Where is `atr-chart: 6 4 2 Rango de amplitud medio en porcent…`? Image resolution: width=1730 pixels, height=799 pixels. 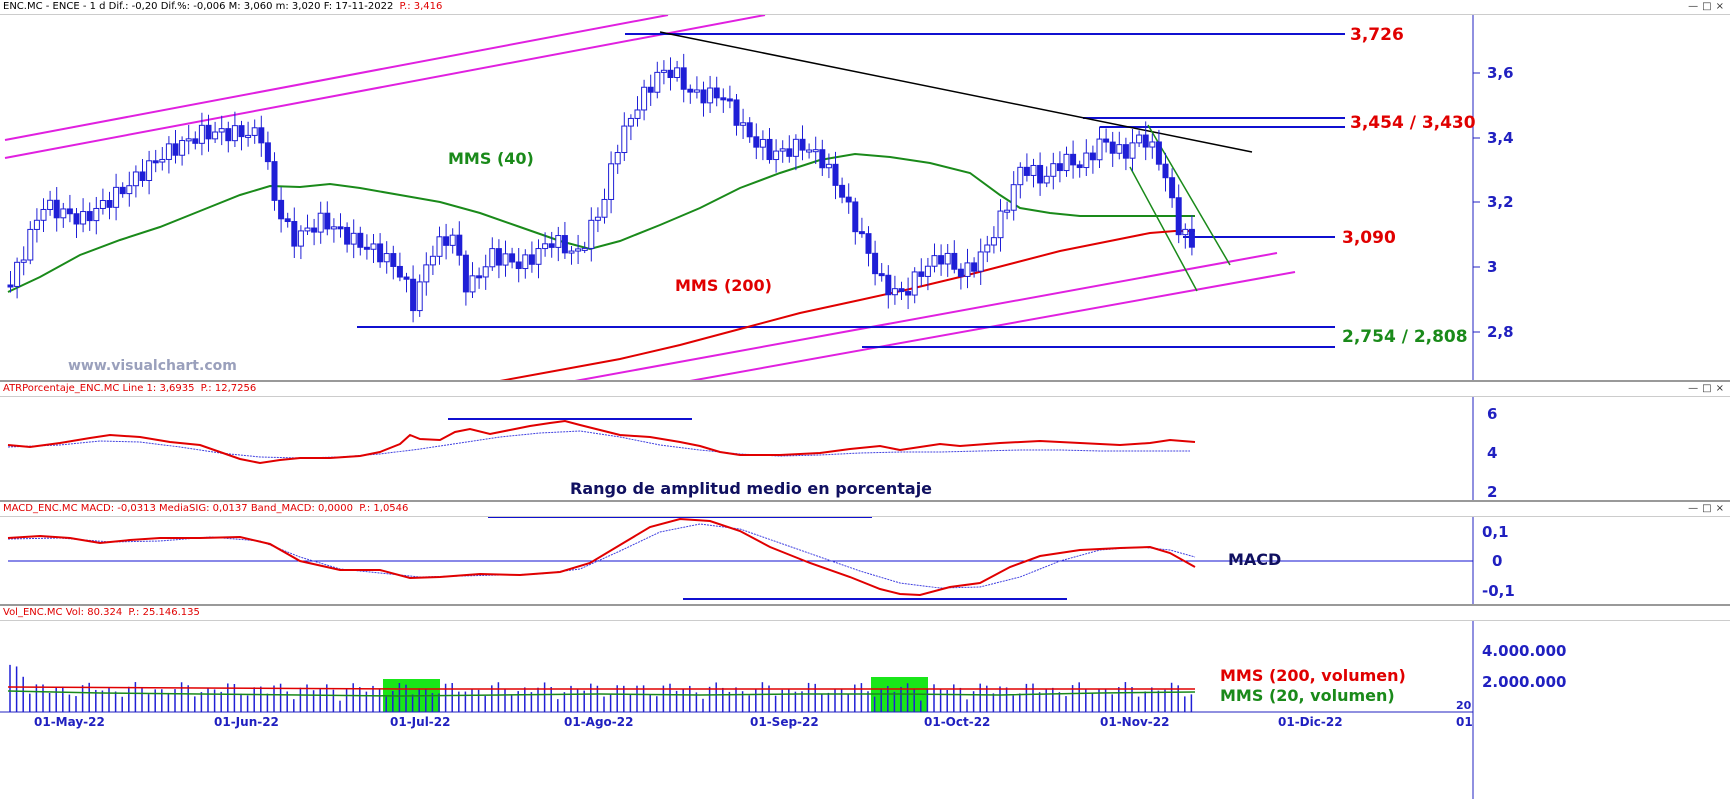
atr-chart: 6 4 2 Rango de amplitud medio en porcent… is located at coordinates (865, 448).